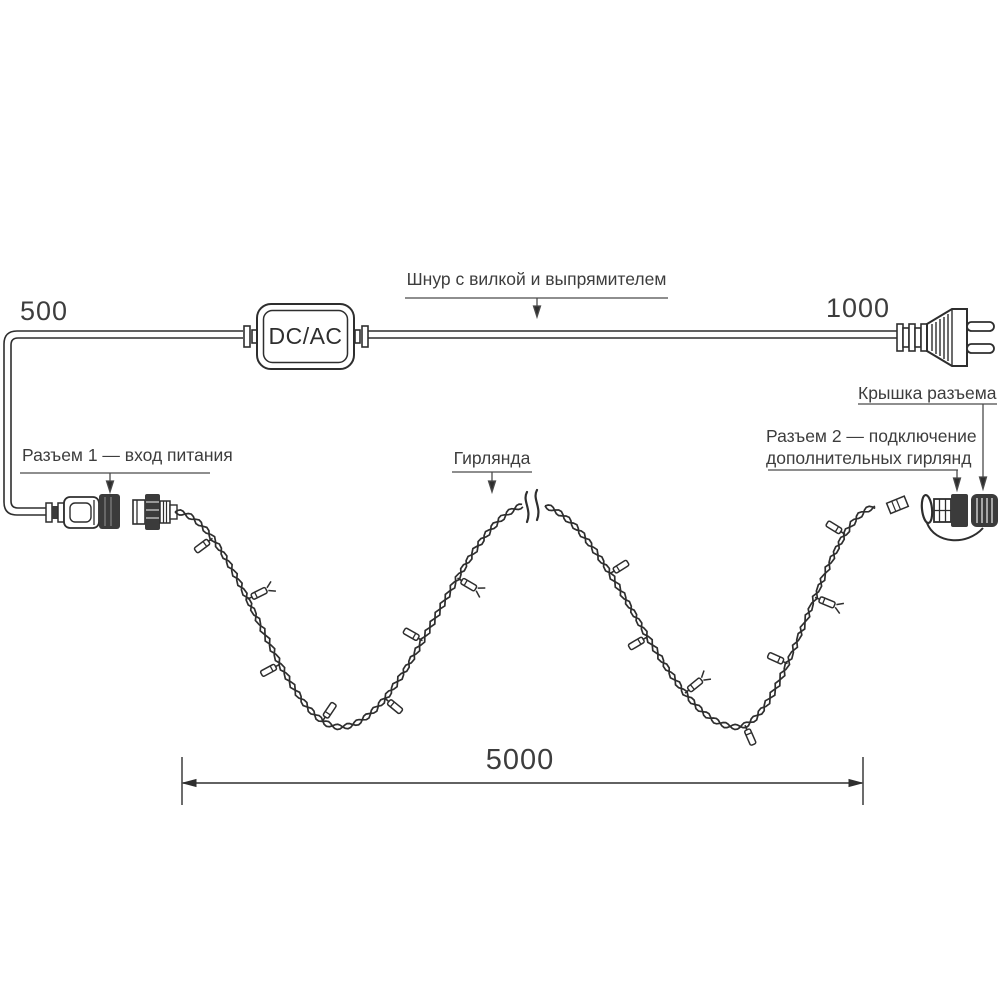  What do you see at coordinates (155, 512) in the screenshot?
I see `connector1-socket-half` at bounding box center [155, 512].